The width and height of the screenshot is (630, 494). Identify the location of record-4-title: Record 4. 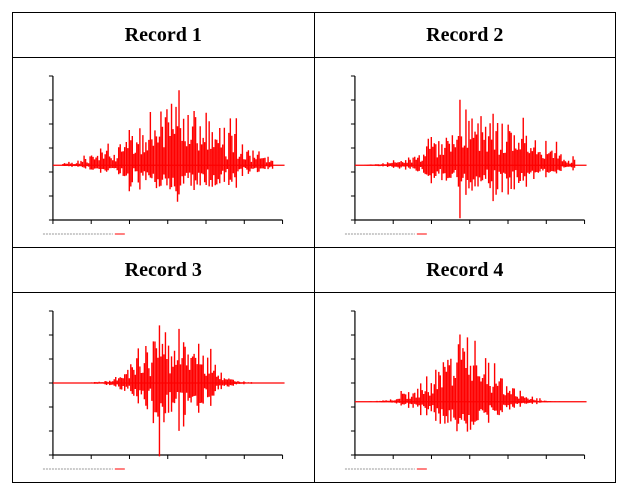
(464, 270).